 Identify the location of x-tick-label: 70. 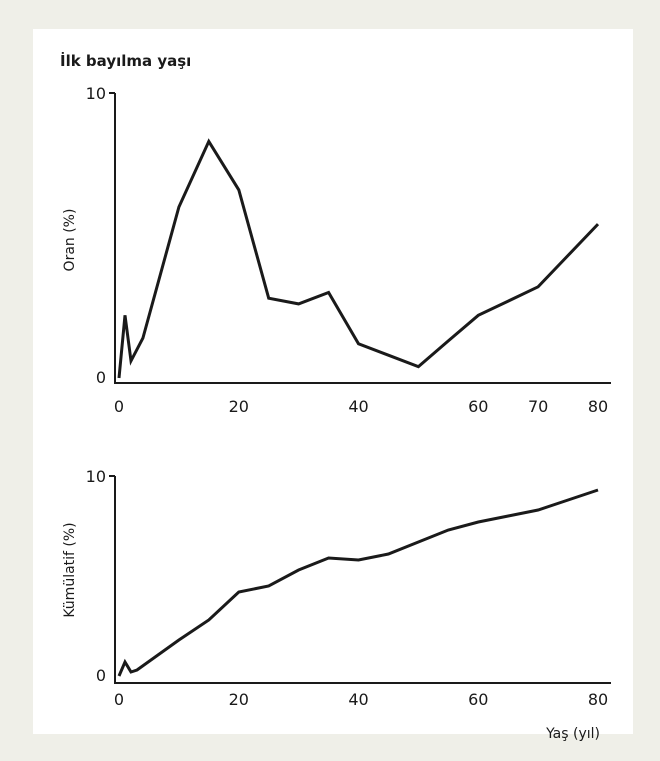
(538, 406).